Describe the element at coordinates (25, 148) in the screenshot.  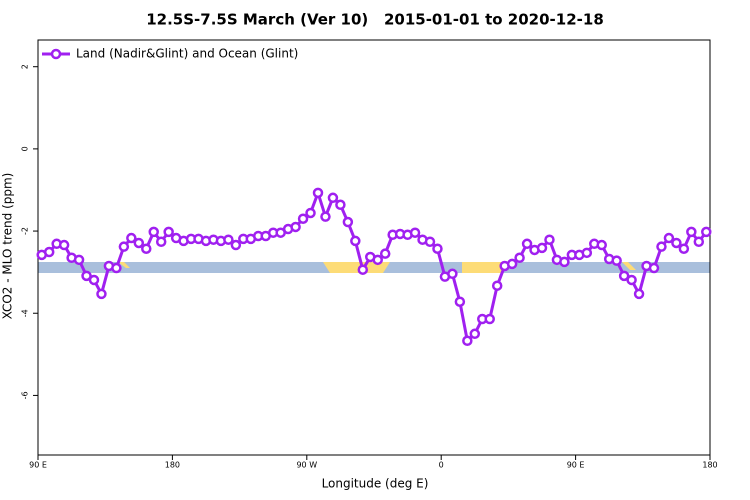
I see `y-tick-label: 0` at that location.